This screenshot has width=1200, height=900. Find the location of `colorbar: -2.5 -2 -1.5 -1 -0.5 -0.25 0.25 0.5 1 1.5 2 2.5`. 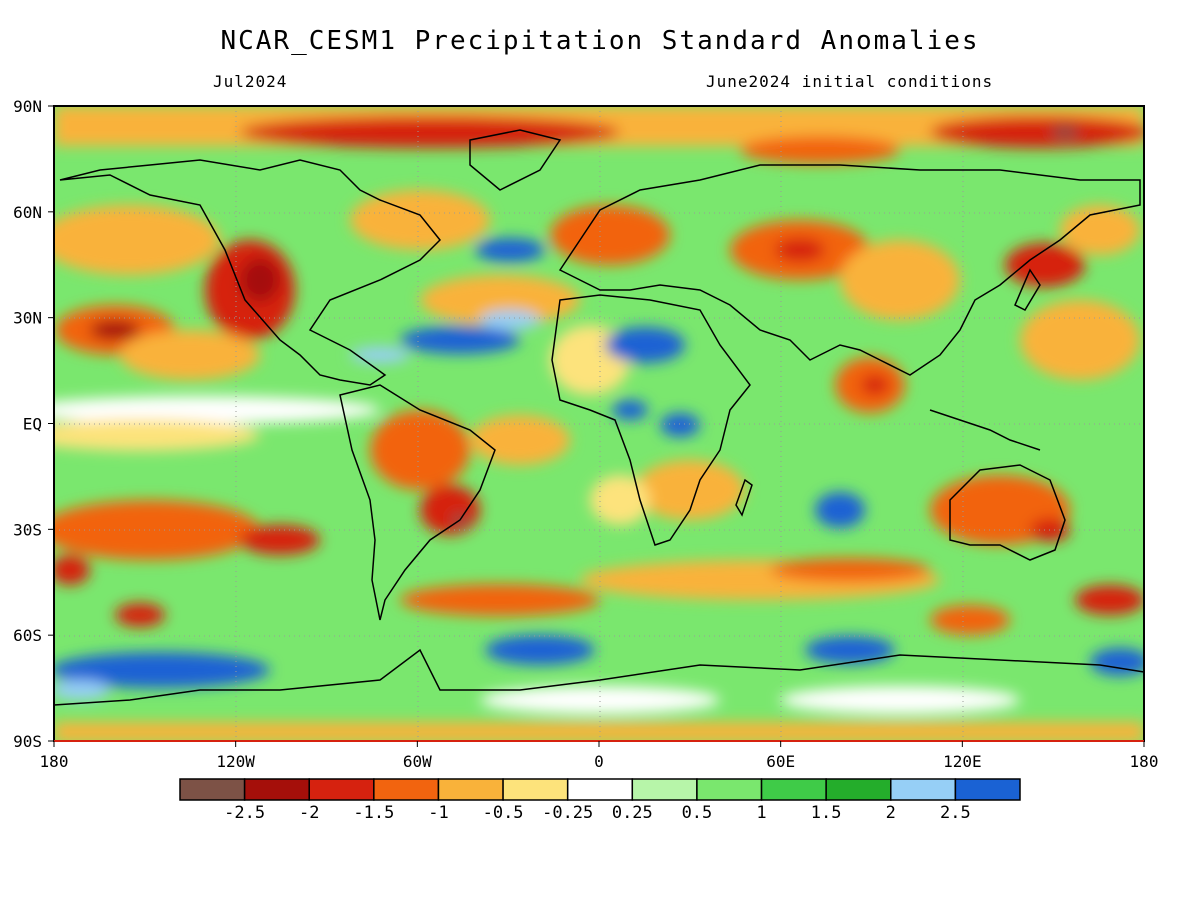

colorbar: -2.5 -2 -1.5 -1 -0.5 -0.25 0.25 0.5 1 1.5 2 2.5 is located at coordinates (600, 800).